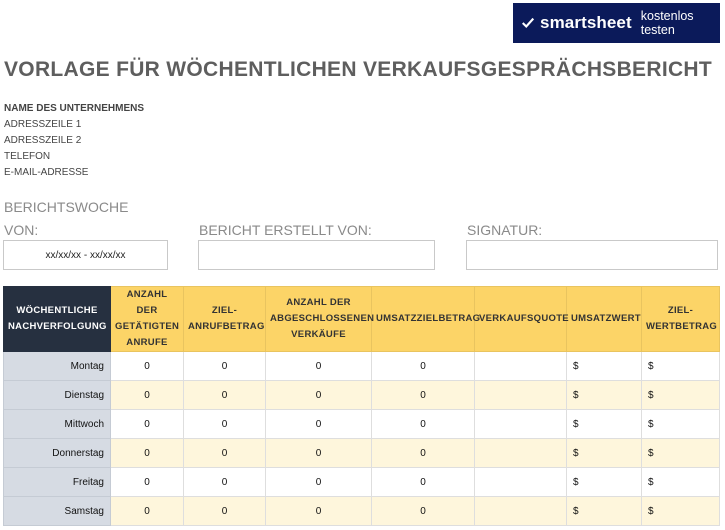 This screenshot has height=530, width=725. I want to click on email-address: E-MAIL-ADRESSE, so click(46, 172).